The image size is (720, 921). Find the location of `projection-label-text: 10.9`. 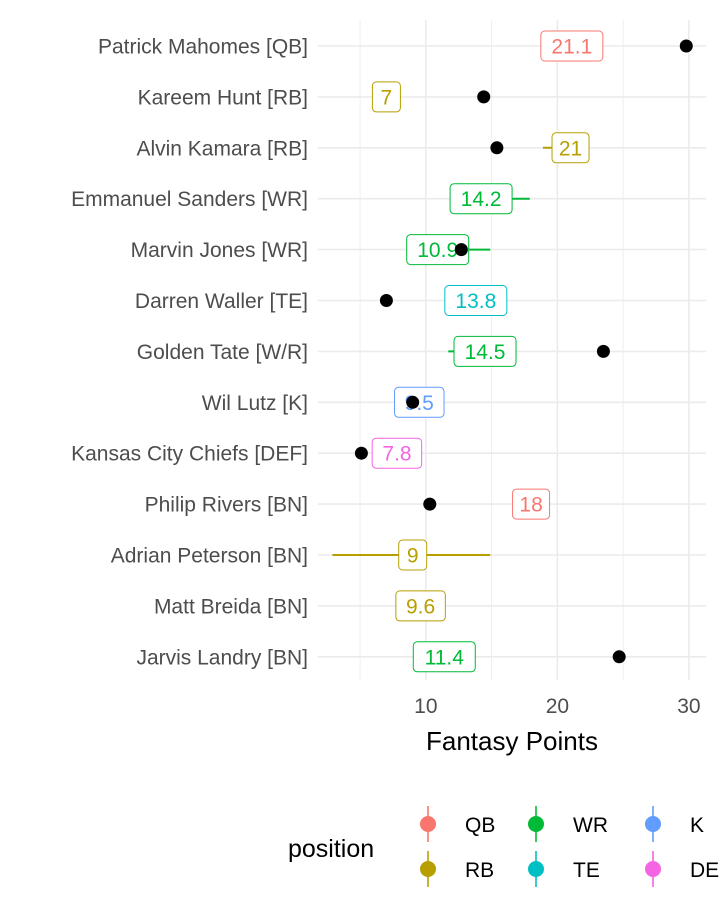

projection-label-text: 10.9 is located at coordinates (437, 250).